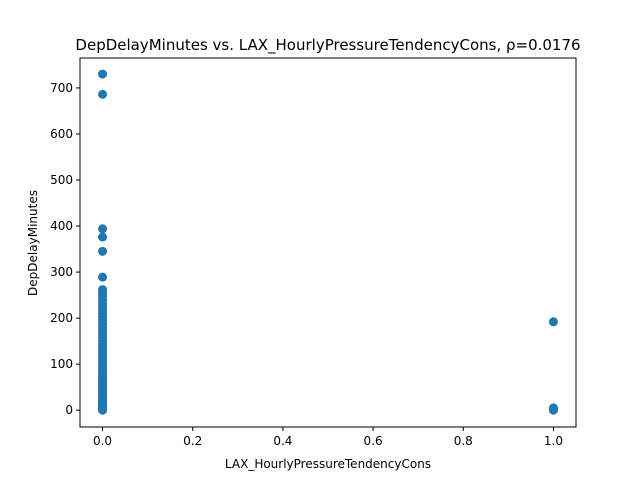  I want to click on x-tick-label: 0.2, so click(192, 441).